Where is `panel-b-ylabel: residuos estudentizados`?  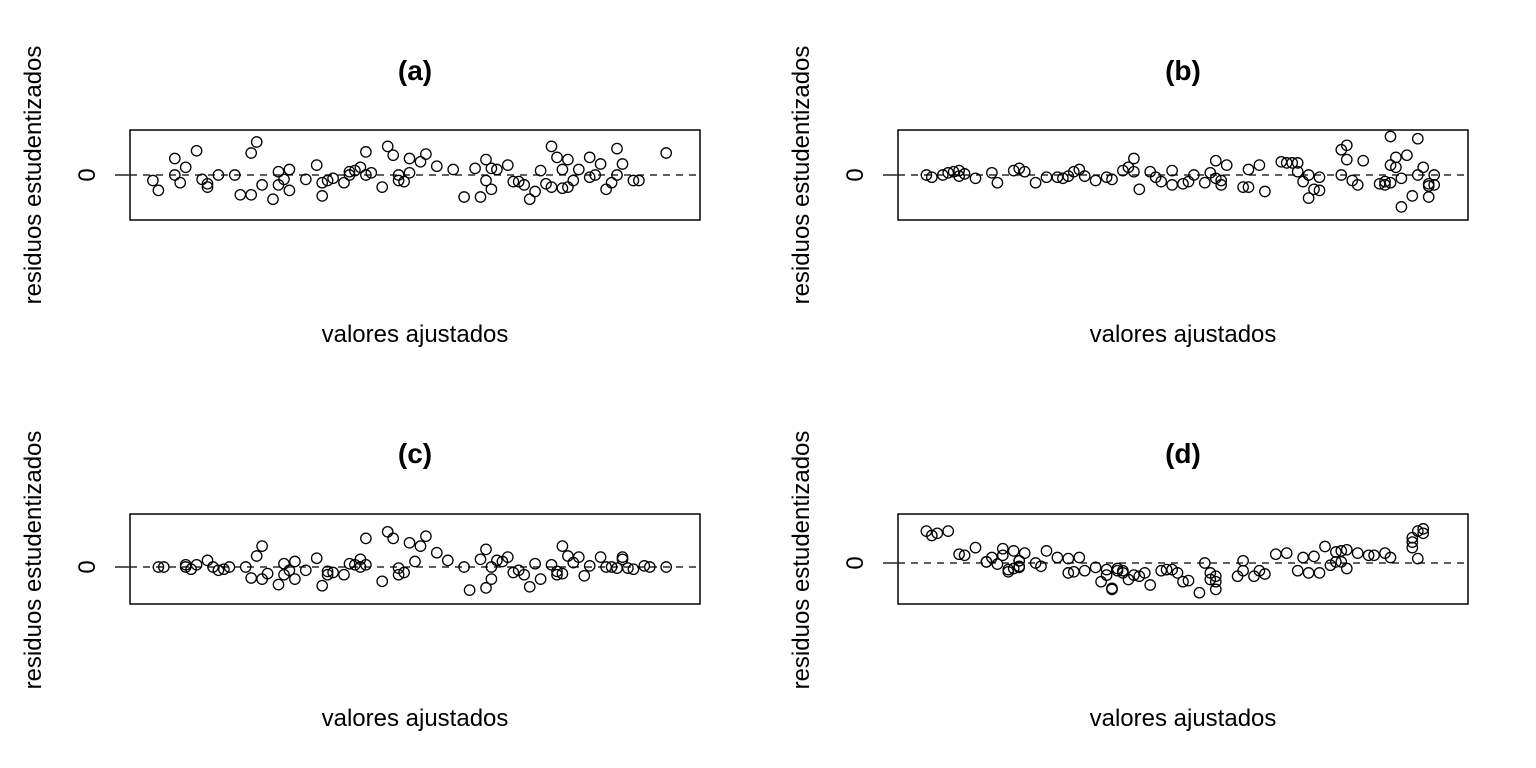
panel-b-ylabel: residuos estudentizados is located at coordinates (801, 175).